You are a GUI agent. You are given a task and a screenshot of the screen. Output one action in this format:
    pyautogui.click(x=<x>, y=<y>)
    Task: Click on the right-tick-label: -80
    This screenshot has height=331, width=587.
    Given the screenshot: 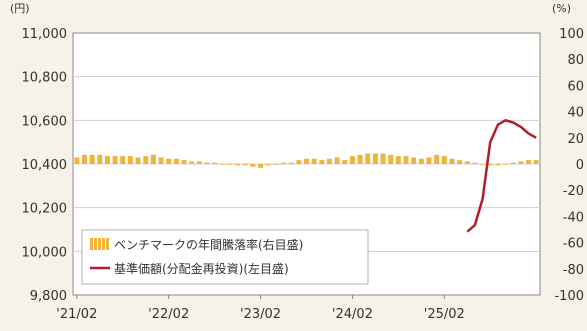 What is the action you would take?
    pyautogui.click(x=573, y=270)
    